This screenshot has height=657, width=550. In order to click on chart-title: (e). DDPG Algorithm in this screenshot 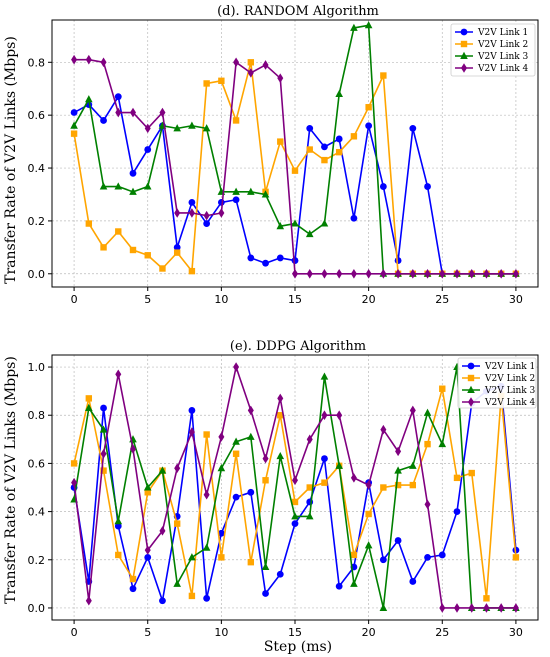, I will do `click(298, 346)`.